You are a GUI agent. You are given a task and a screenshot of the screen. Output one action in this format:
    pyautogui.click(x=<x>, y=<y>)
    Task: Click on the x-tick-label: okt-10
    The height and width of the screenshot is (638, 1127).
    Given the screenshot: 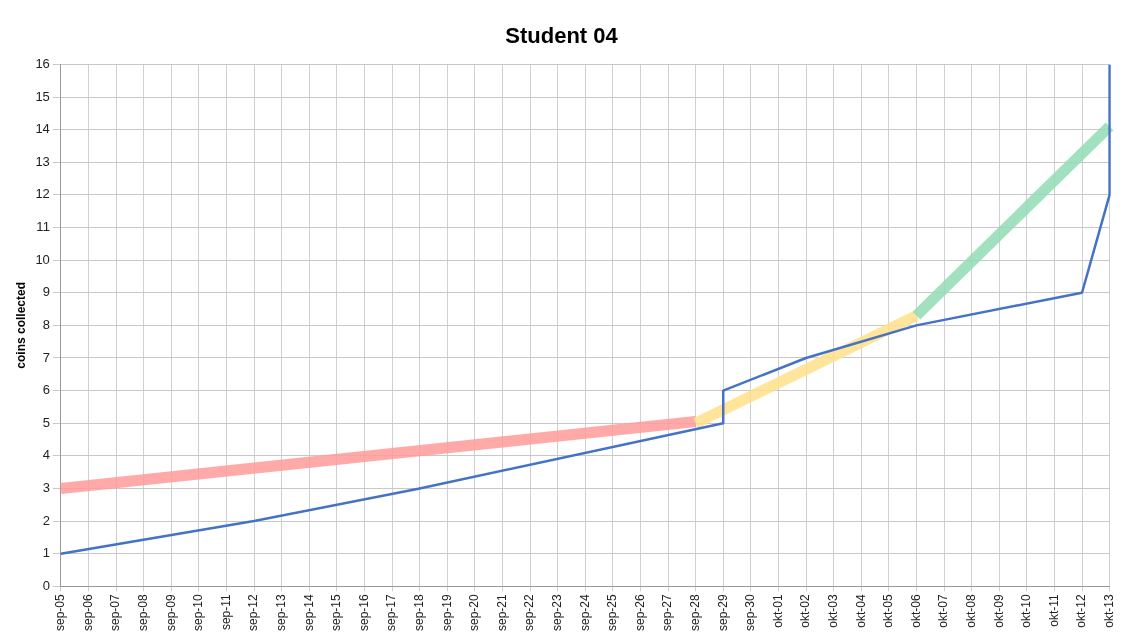 What is the action you would take?
    pyautogui.click(x=1026, y=610)
    